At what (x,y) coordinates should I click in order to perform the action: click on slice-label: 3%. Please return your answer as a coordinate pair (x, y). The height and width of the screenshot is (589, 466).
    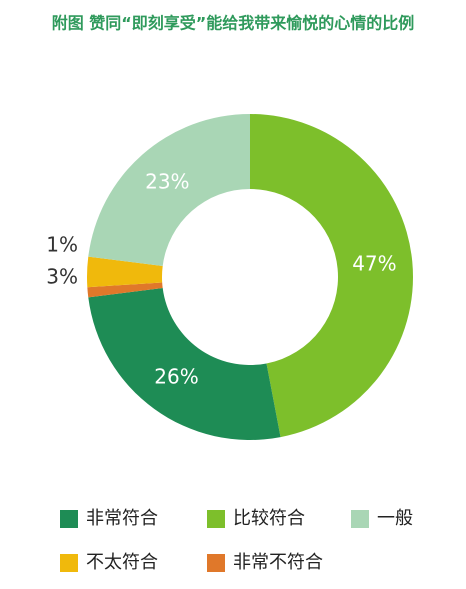
    Looking at the image, I should click on (62, 277).